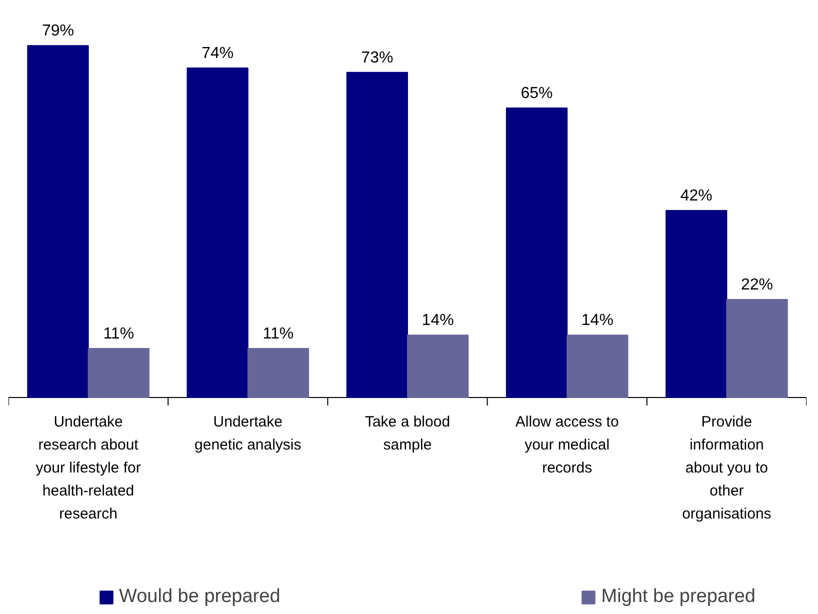 Image resolution: width=818 pixels, height=614 pixels. What do you see at coordinates (757, 285) in the screenshot?
I see `data-label: 22%` at bounding box center [757, 285].